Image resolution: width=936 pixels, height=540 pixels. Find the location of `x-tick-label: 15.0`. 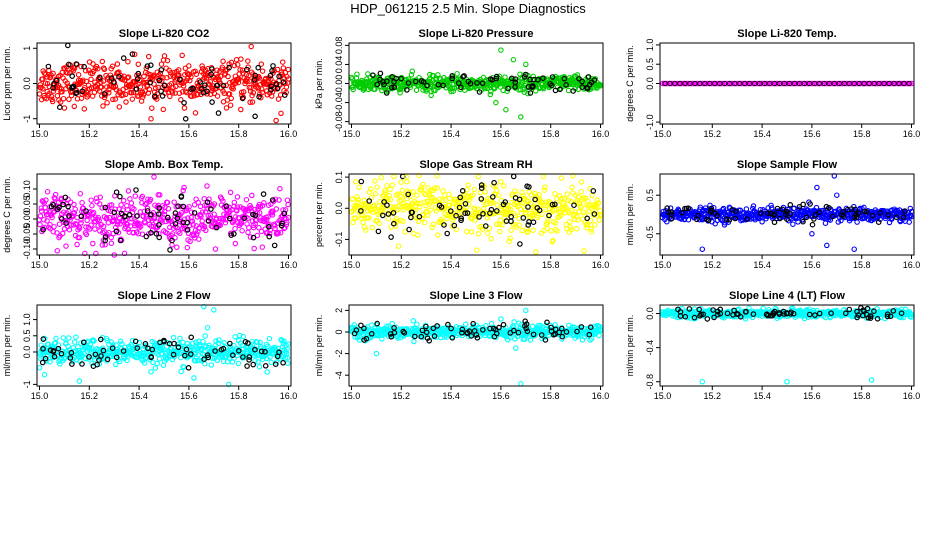

x-tick-label: 15.0 is located at coordinates (352, 265).